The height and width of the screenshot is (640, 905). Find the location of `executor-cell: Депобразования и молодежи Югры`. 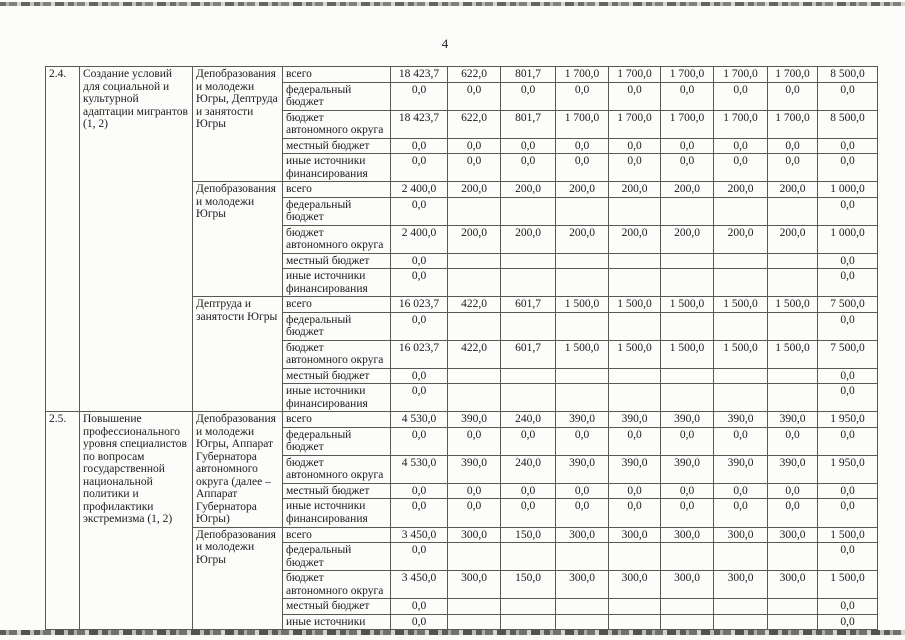

executor-cell: Депобразования и молодежи Югры is located at coordinates (237, 578).